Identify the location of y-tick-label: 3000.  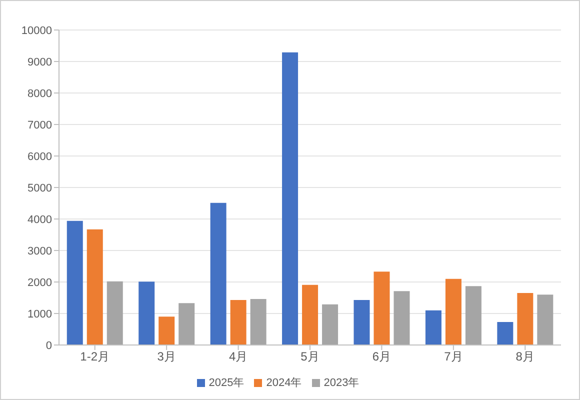
(40, 251).